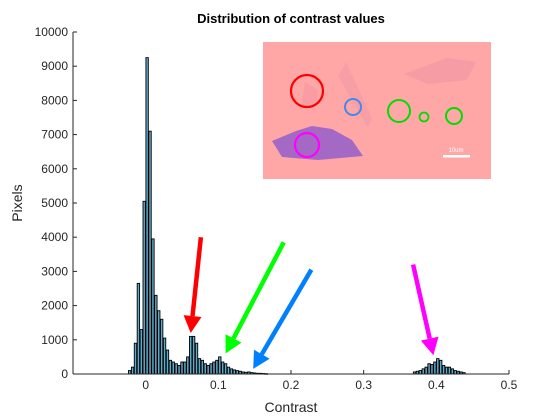 The height and width of the screenshot is (420, 560). I want to click on y-tick-label: 6000, so click(54, 169).